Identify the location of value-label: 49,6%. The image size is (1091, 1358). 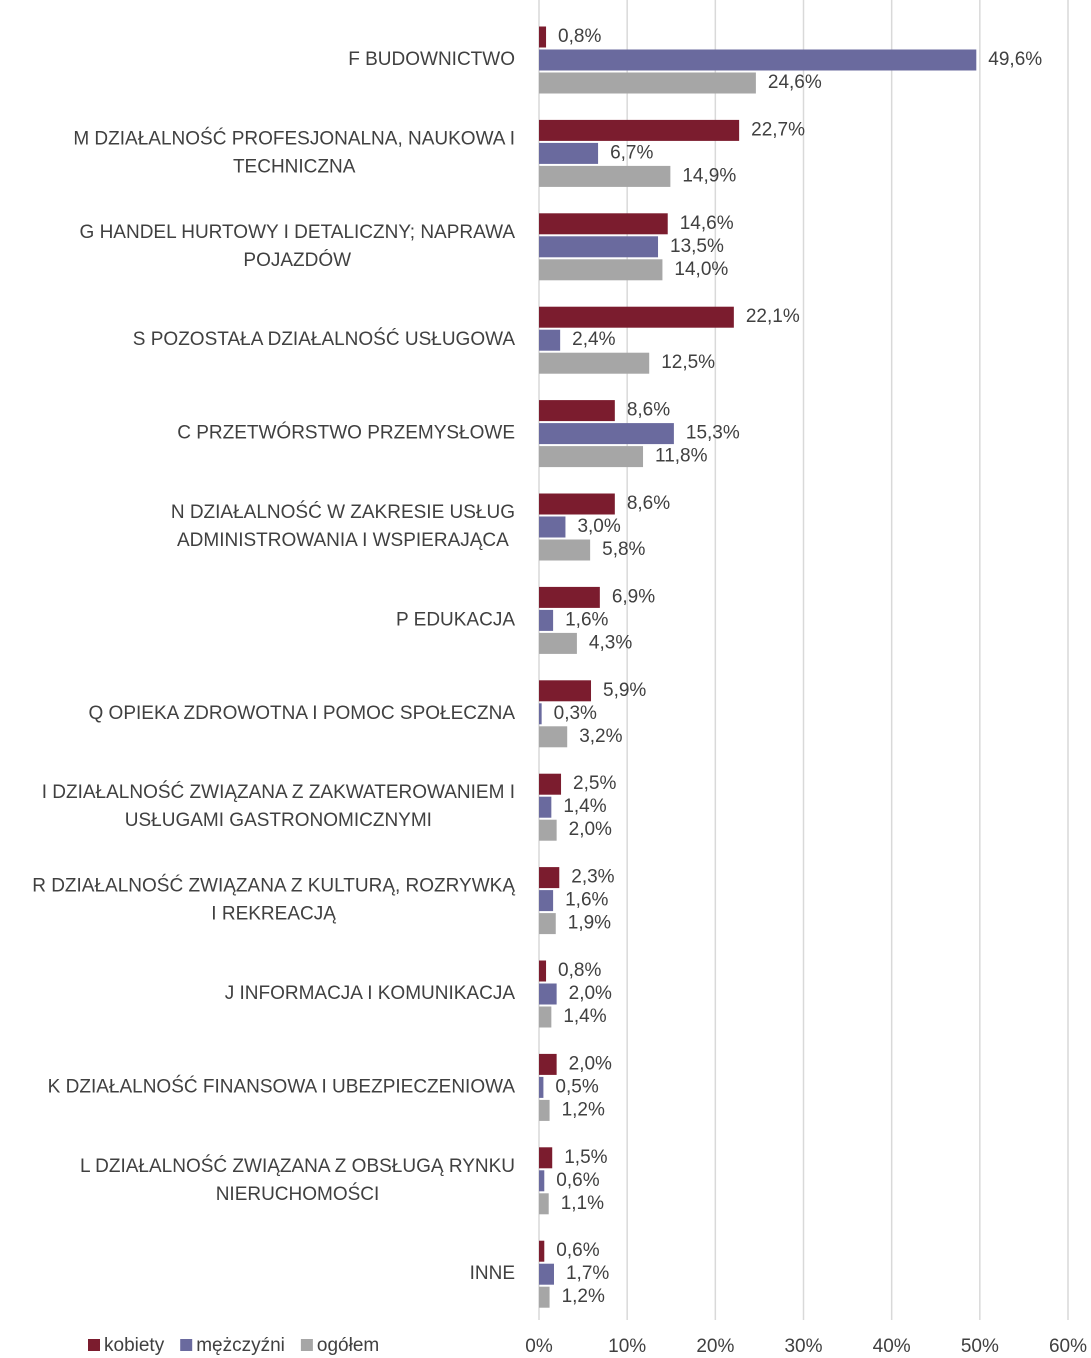
(1015, 59).